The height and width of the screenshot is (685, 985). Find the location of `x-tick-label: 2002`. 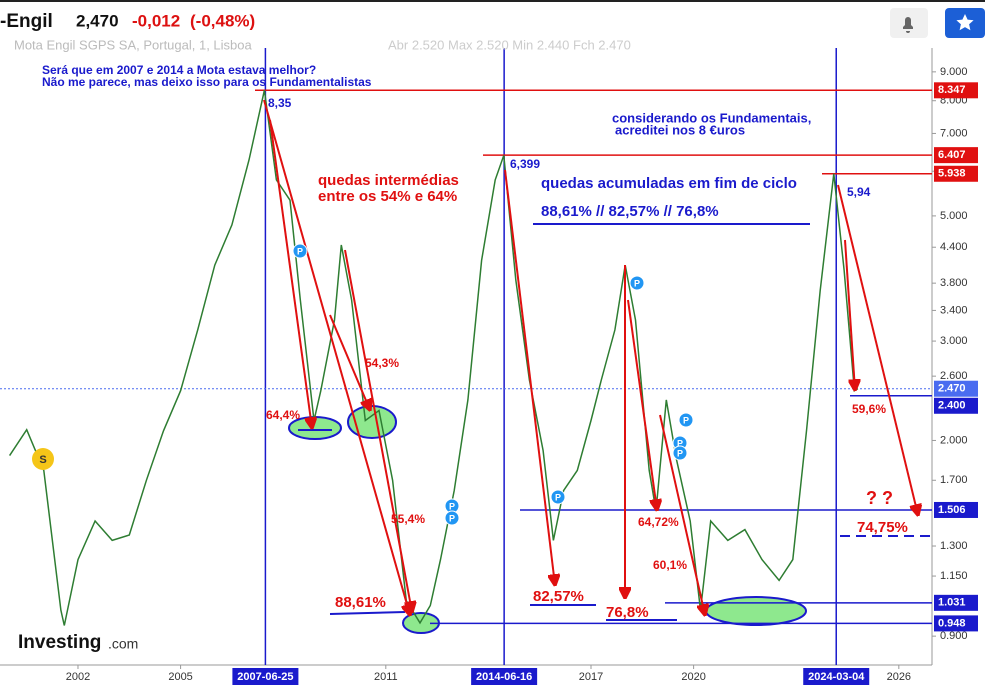

x-tick-label: 2002 is located at coordinates (78, 677).